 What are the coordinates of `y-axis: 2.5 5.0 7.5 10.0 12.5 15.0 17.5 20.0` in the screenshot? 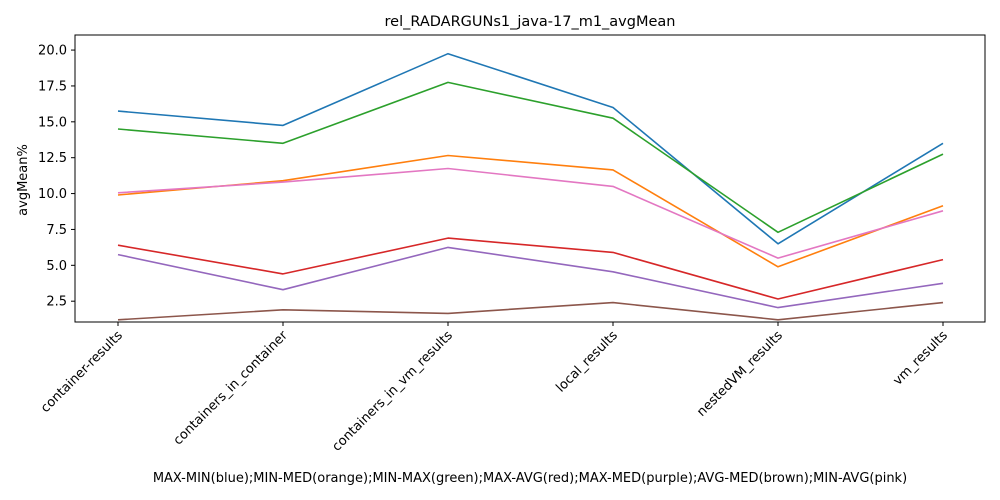 It's located at (56, 177).